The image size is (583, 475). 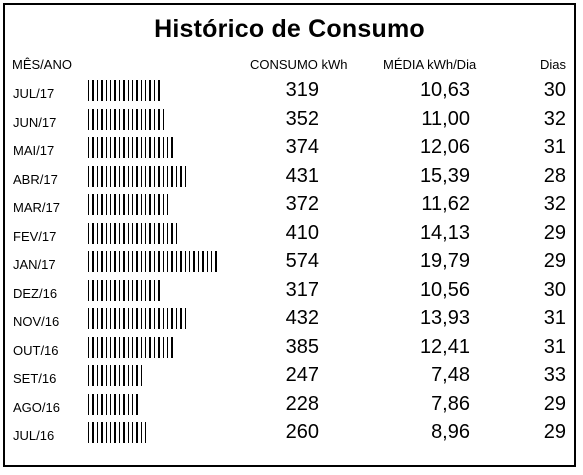 I want to click on media-value: 14,13, so click(x=444, y=232).